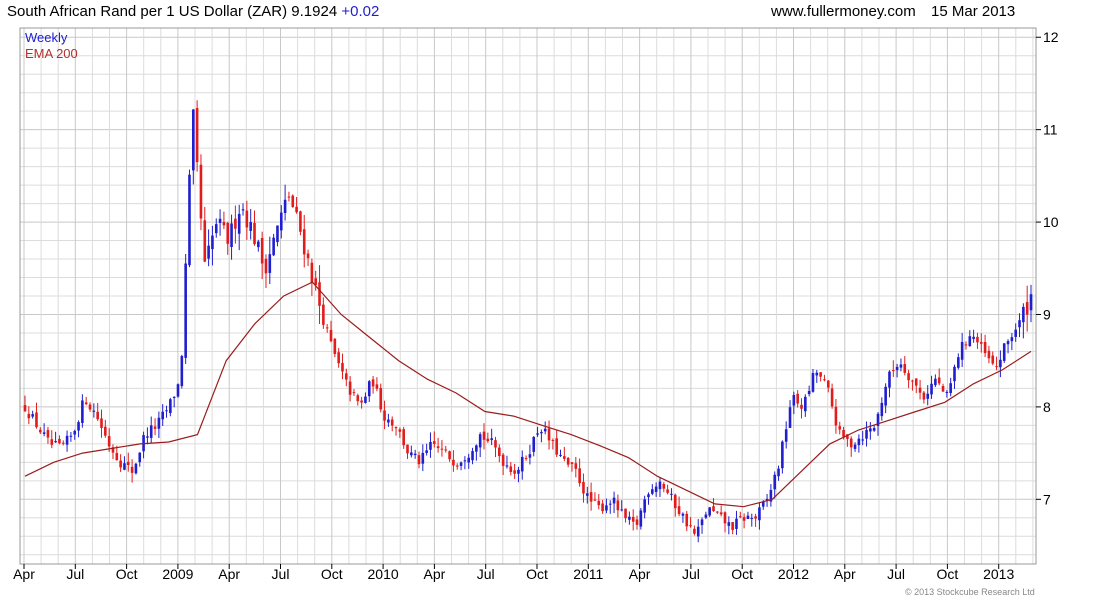 This screenshot has height=600, width=1100. I want to click on x-tick-label: 2012, so click(793, 574).